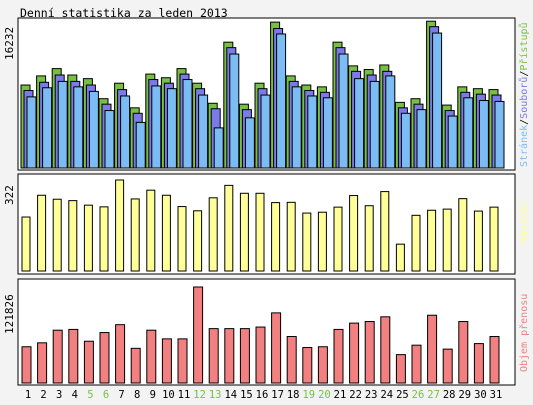 The width and height of the screenshot is (533, 405). What do you see at coordinates (524, 333) in the screenshot?
I see `legend-objem-prenosu: Objem přenosu` at bounding box center [524, 333].